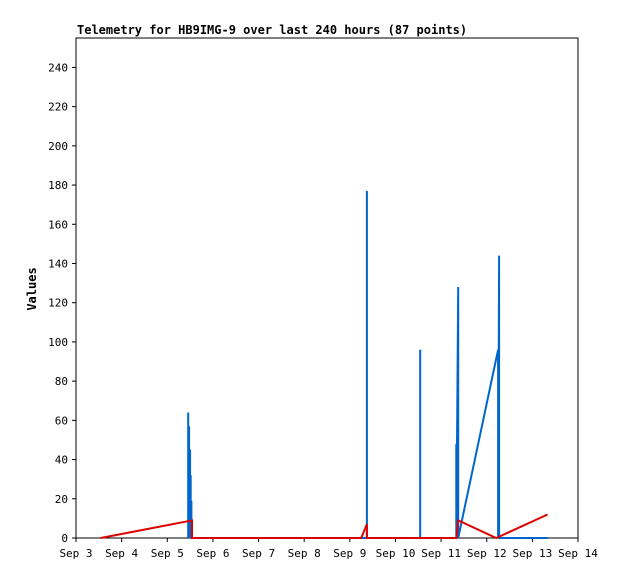  Describe the element at coordinates (487, 553) in the screenshot. I see `x-tick-label: Sep 12` at that location.